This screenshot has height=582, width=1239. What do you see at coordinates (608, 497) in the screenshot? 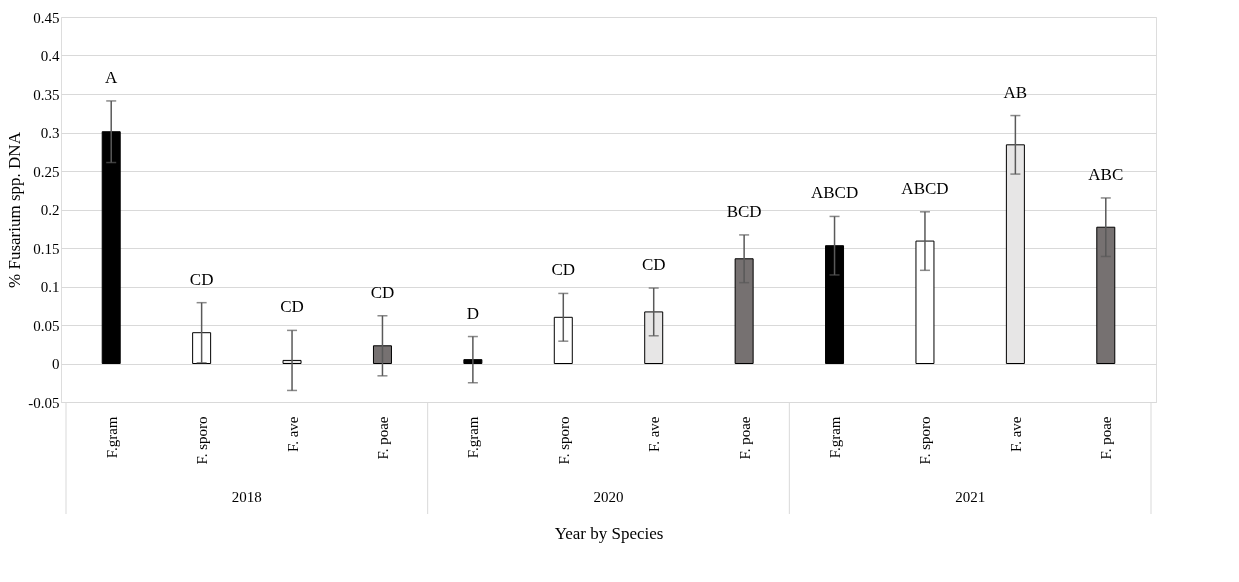
I see `text: 2020` at bounding box center [608, 497].